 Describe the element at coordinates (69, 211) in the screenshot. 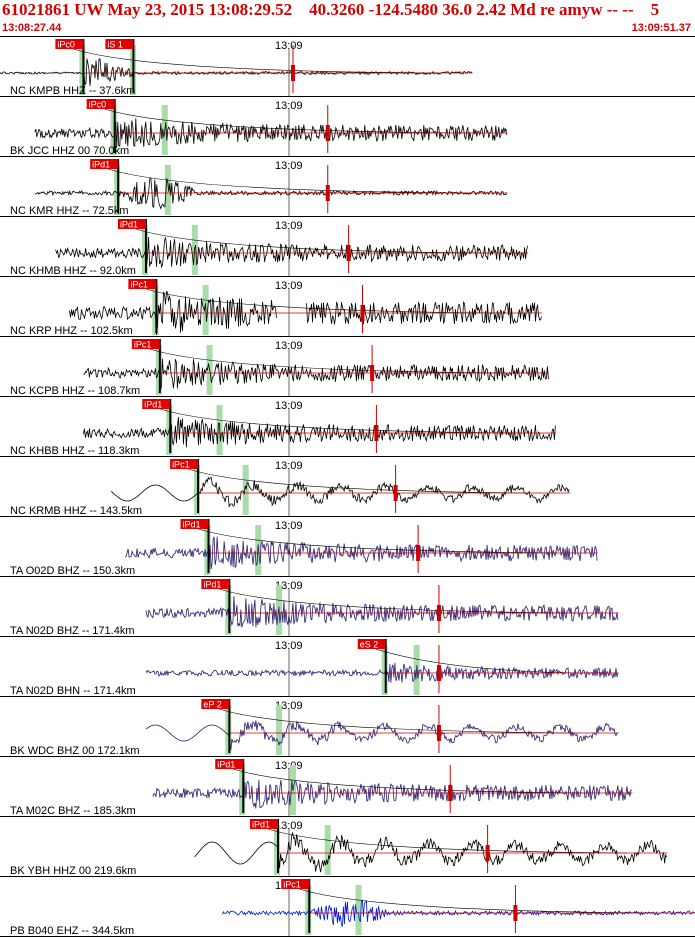

I see `station-label: NC KMR HHZ -- 72.5km` at that location.